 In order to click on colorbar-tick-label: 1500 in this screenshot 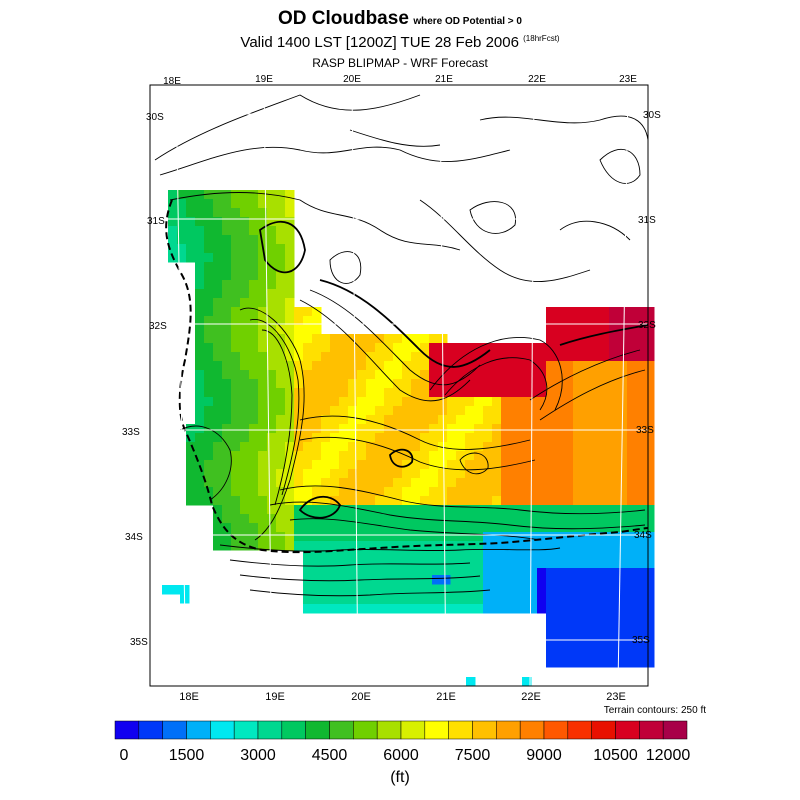, I will do `click(187, 755)`.